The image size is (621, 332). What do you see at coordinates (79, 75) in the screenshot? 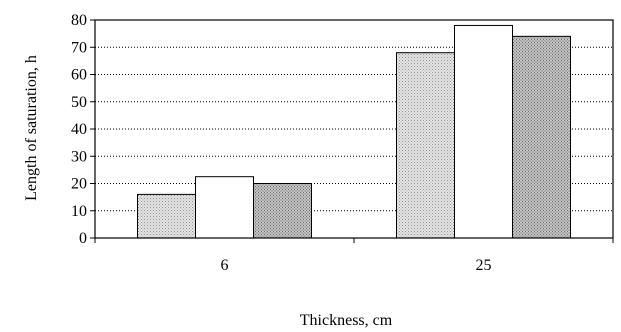
I see `y-tick-label: 60` at bounding box center [79, 75].